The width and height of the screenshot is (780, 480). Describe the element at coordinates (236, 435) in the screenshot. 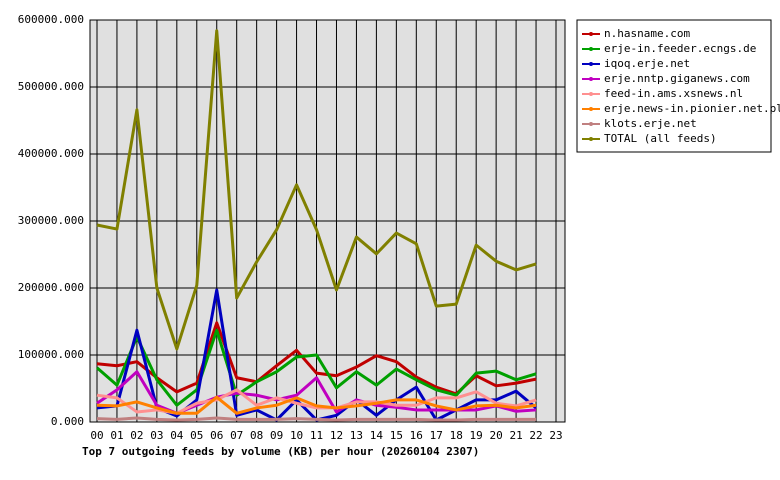

I see `x-tick-label: 07` at that location.